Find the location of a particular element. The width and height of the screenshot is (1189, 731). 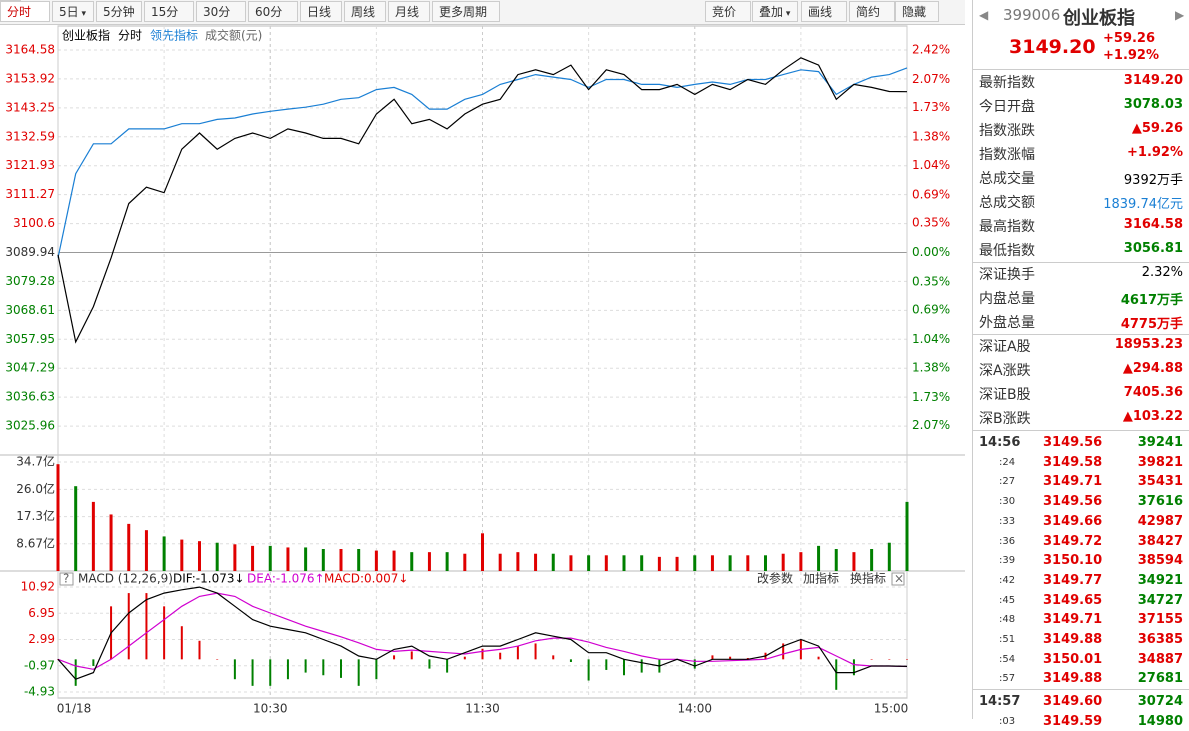

macd-legend: DEA:-1.076↑ is located at coordinates (286, 579).